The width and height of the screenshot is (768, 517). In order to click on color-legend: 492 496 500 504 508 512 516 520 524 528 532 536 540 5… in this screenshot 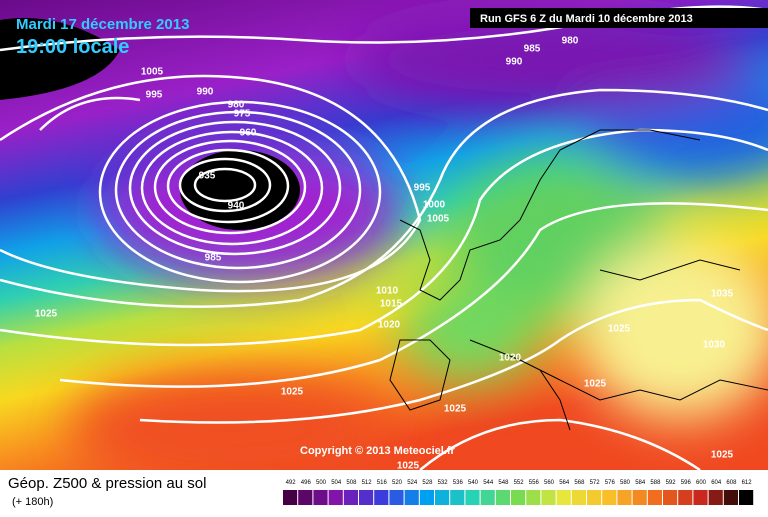, I will do `click(518, 492)`.